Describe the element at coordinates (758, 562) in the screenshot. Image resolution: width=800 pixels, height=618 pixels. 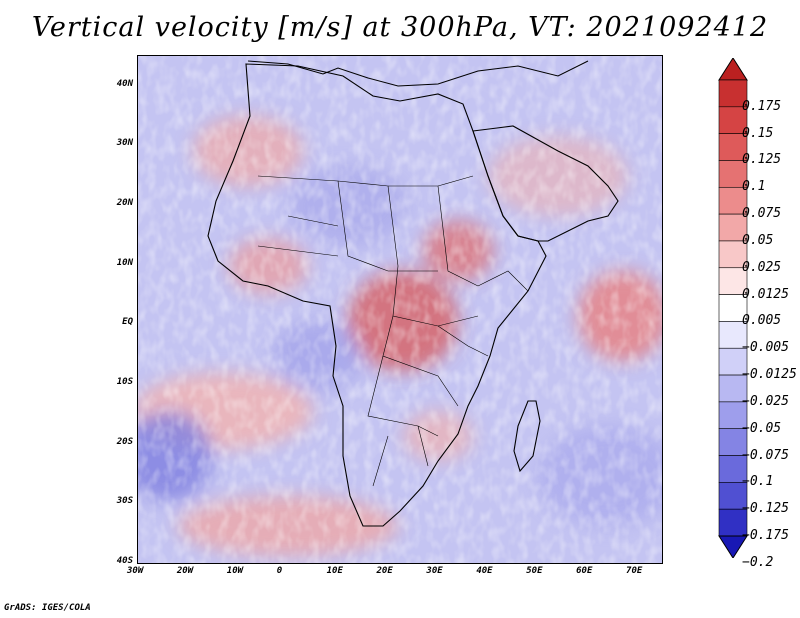
I see `colorbar-level-label: −0.2` at that location.